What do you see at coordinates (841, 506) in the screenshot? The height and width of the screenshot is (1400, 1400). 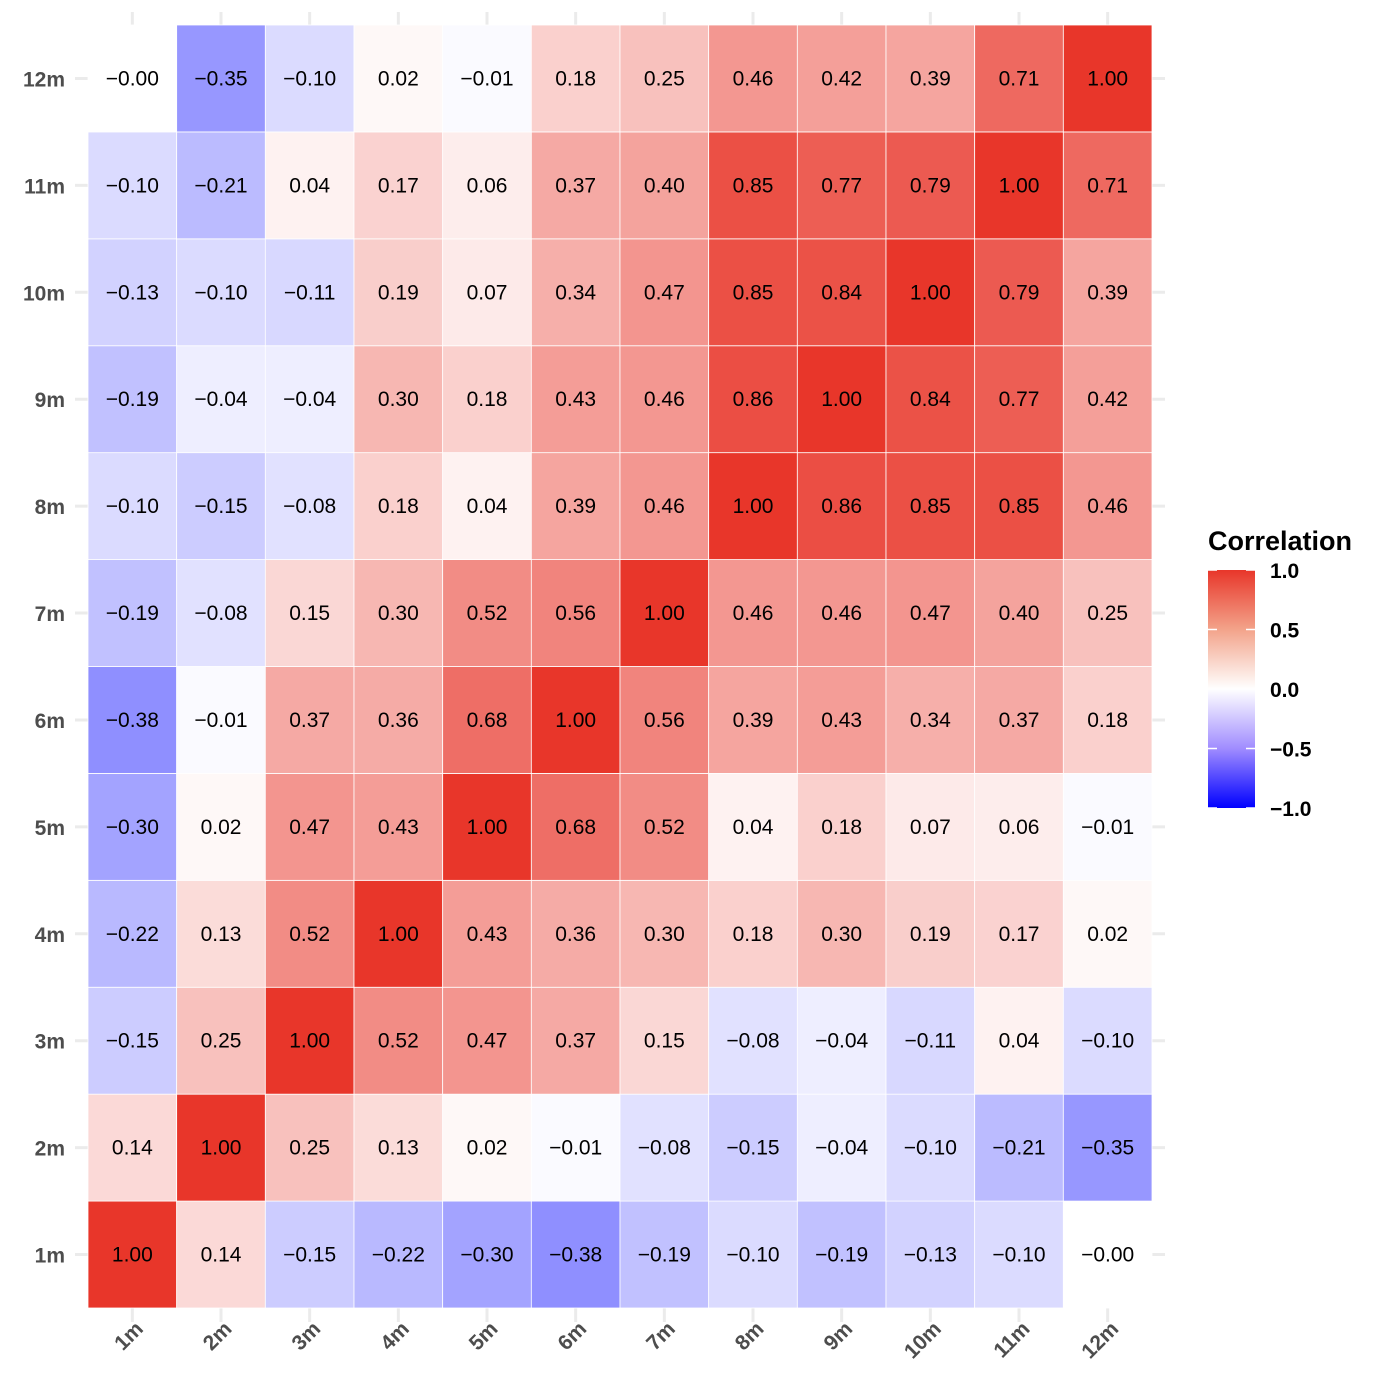 I see `cell-value-label: 0.86` at bounding box center [841, 506].